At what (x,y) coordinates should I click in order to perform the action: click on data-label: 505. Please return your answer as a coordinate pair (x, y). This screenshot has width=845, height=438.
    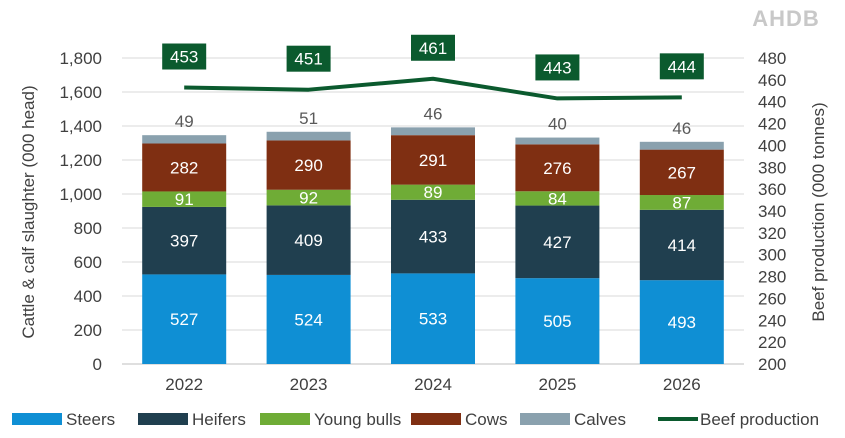
    Looking at the image, I should click on (557, 321).